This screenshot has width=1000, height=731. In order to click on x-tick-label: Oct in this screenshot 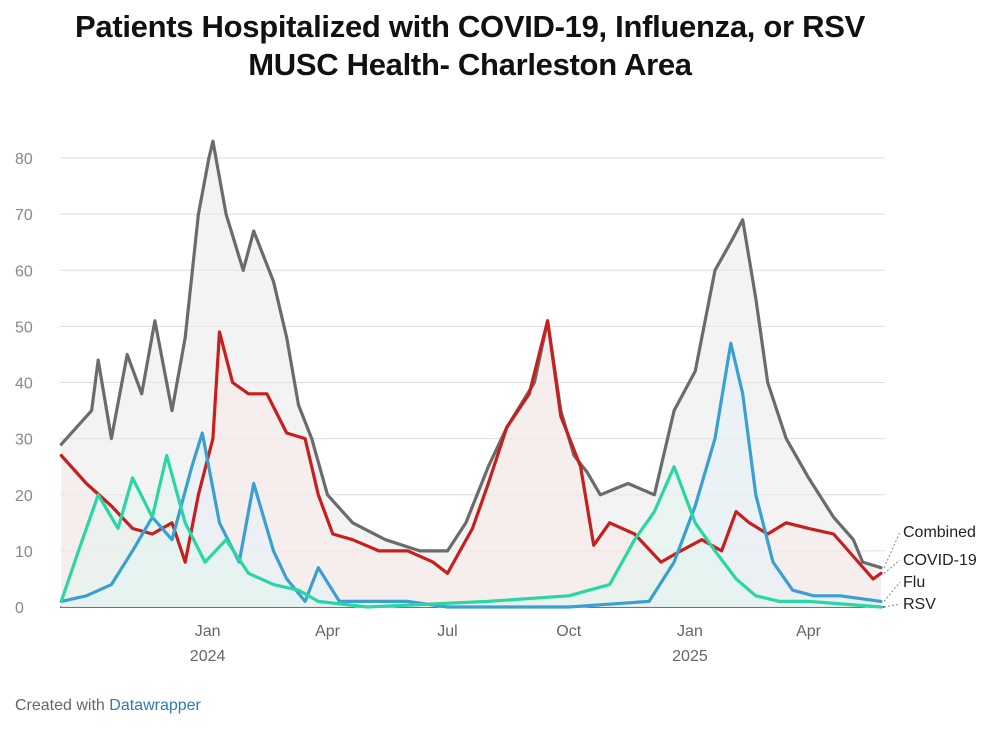, I will do `click(568, 631)`.